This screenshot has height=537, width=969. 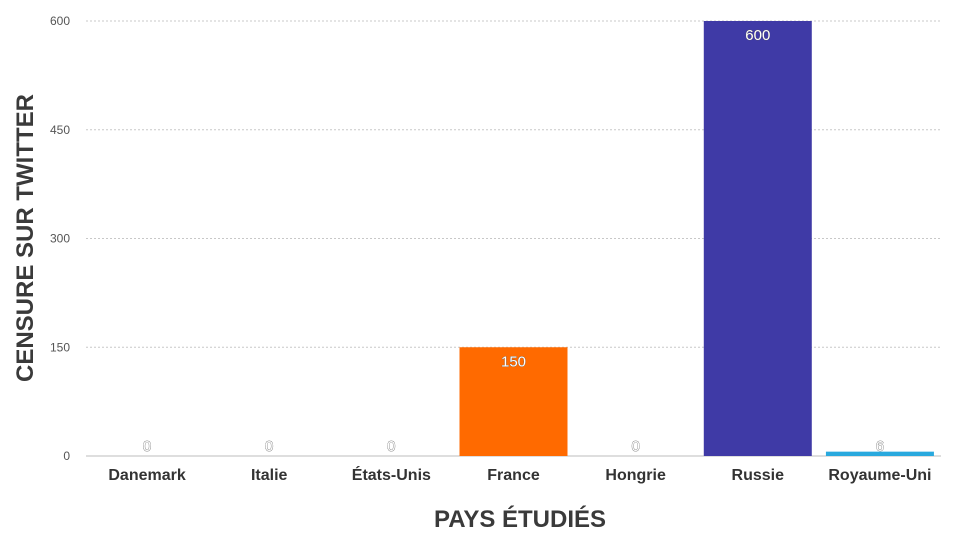 I want to click on x-axis-title: PAYS ÉTUDIÉS, so click(x=520, y=519).